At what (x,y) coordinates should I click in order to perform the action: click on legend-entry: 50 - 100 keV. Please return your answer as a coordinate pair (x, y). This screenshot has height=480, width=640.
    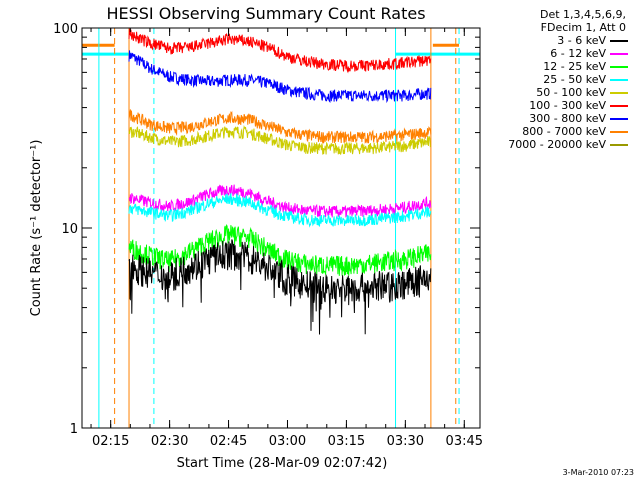
    Looking at the image, I should click on (559, 92).